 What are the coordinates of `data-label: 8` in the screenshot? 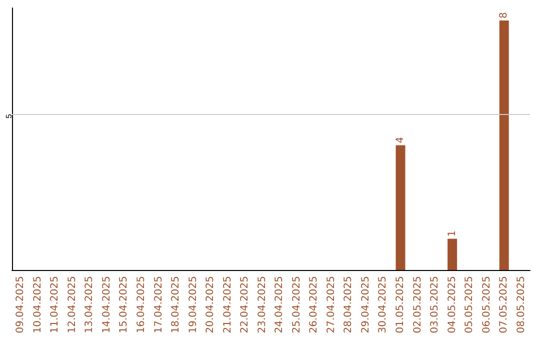 It's located at (504, 15).